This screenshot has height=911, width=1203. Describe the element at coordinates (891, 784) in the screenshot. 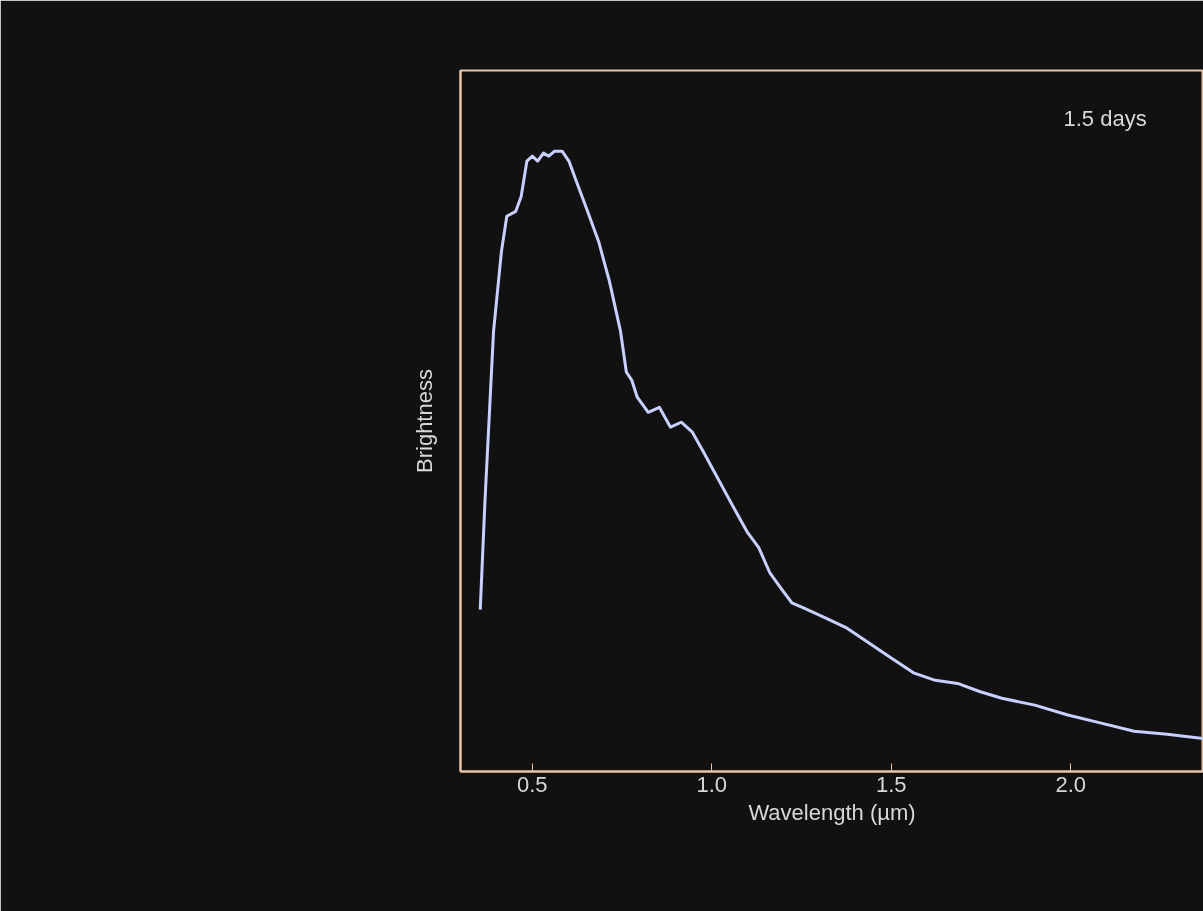

I see `x-tick-label: 1.5` at that location.